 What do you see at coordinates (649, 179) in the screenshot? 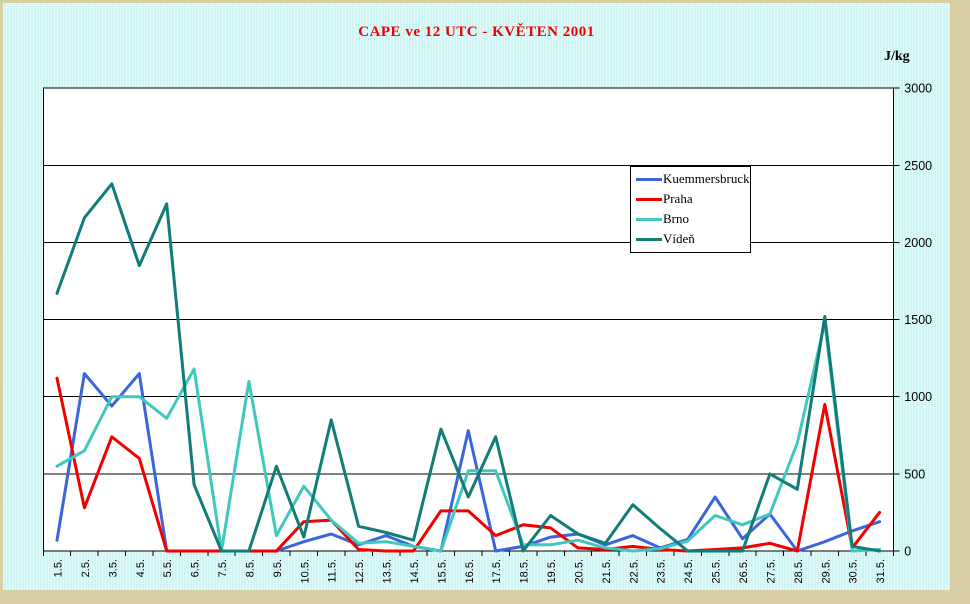
I see `legend-swatch-kuemmersbruck` at bounding box center [649, 179].